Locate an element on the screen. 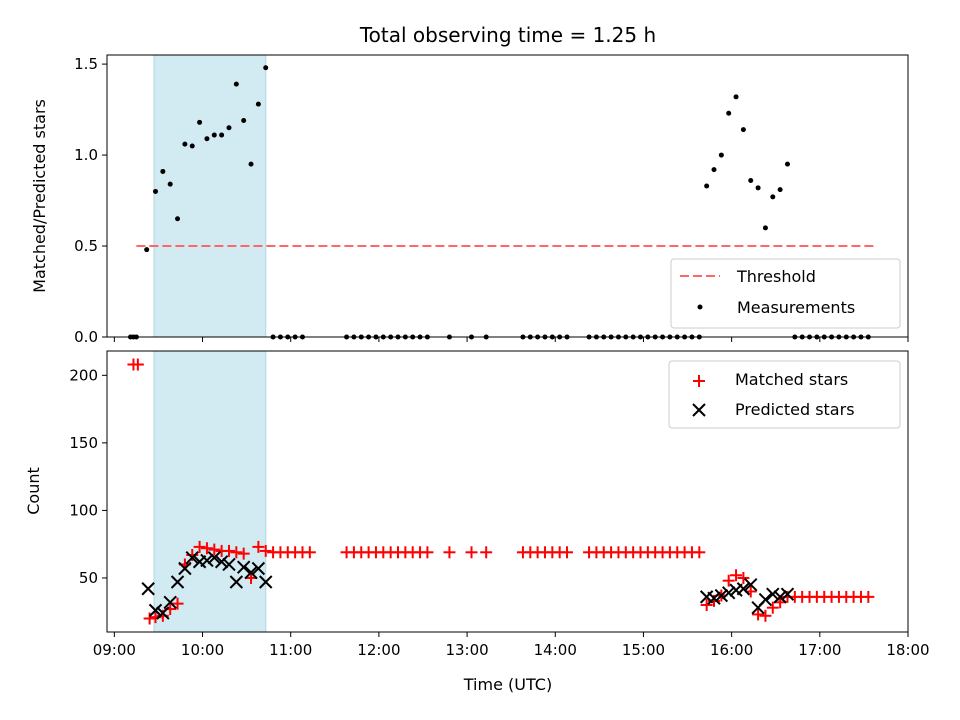  top-y-tick-label: 0.0 is located at coordinates (86, 337).